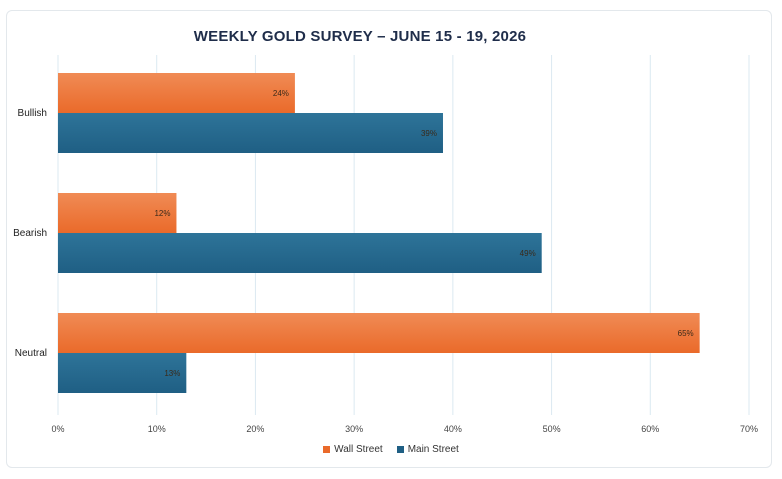 Image resolution: width=782 pixels, height=479 pixels. I want to click on legend-item-wall-street: Wall Street, so click(353, 449).